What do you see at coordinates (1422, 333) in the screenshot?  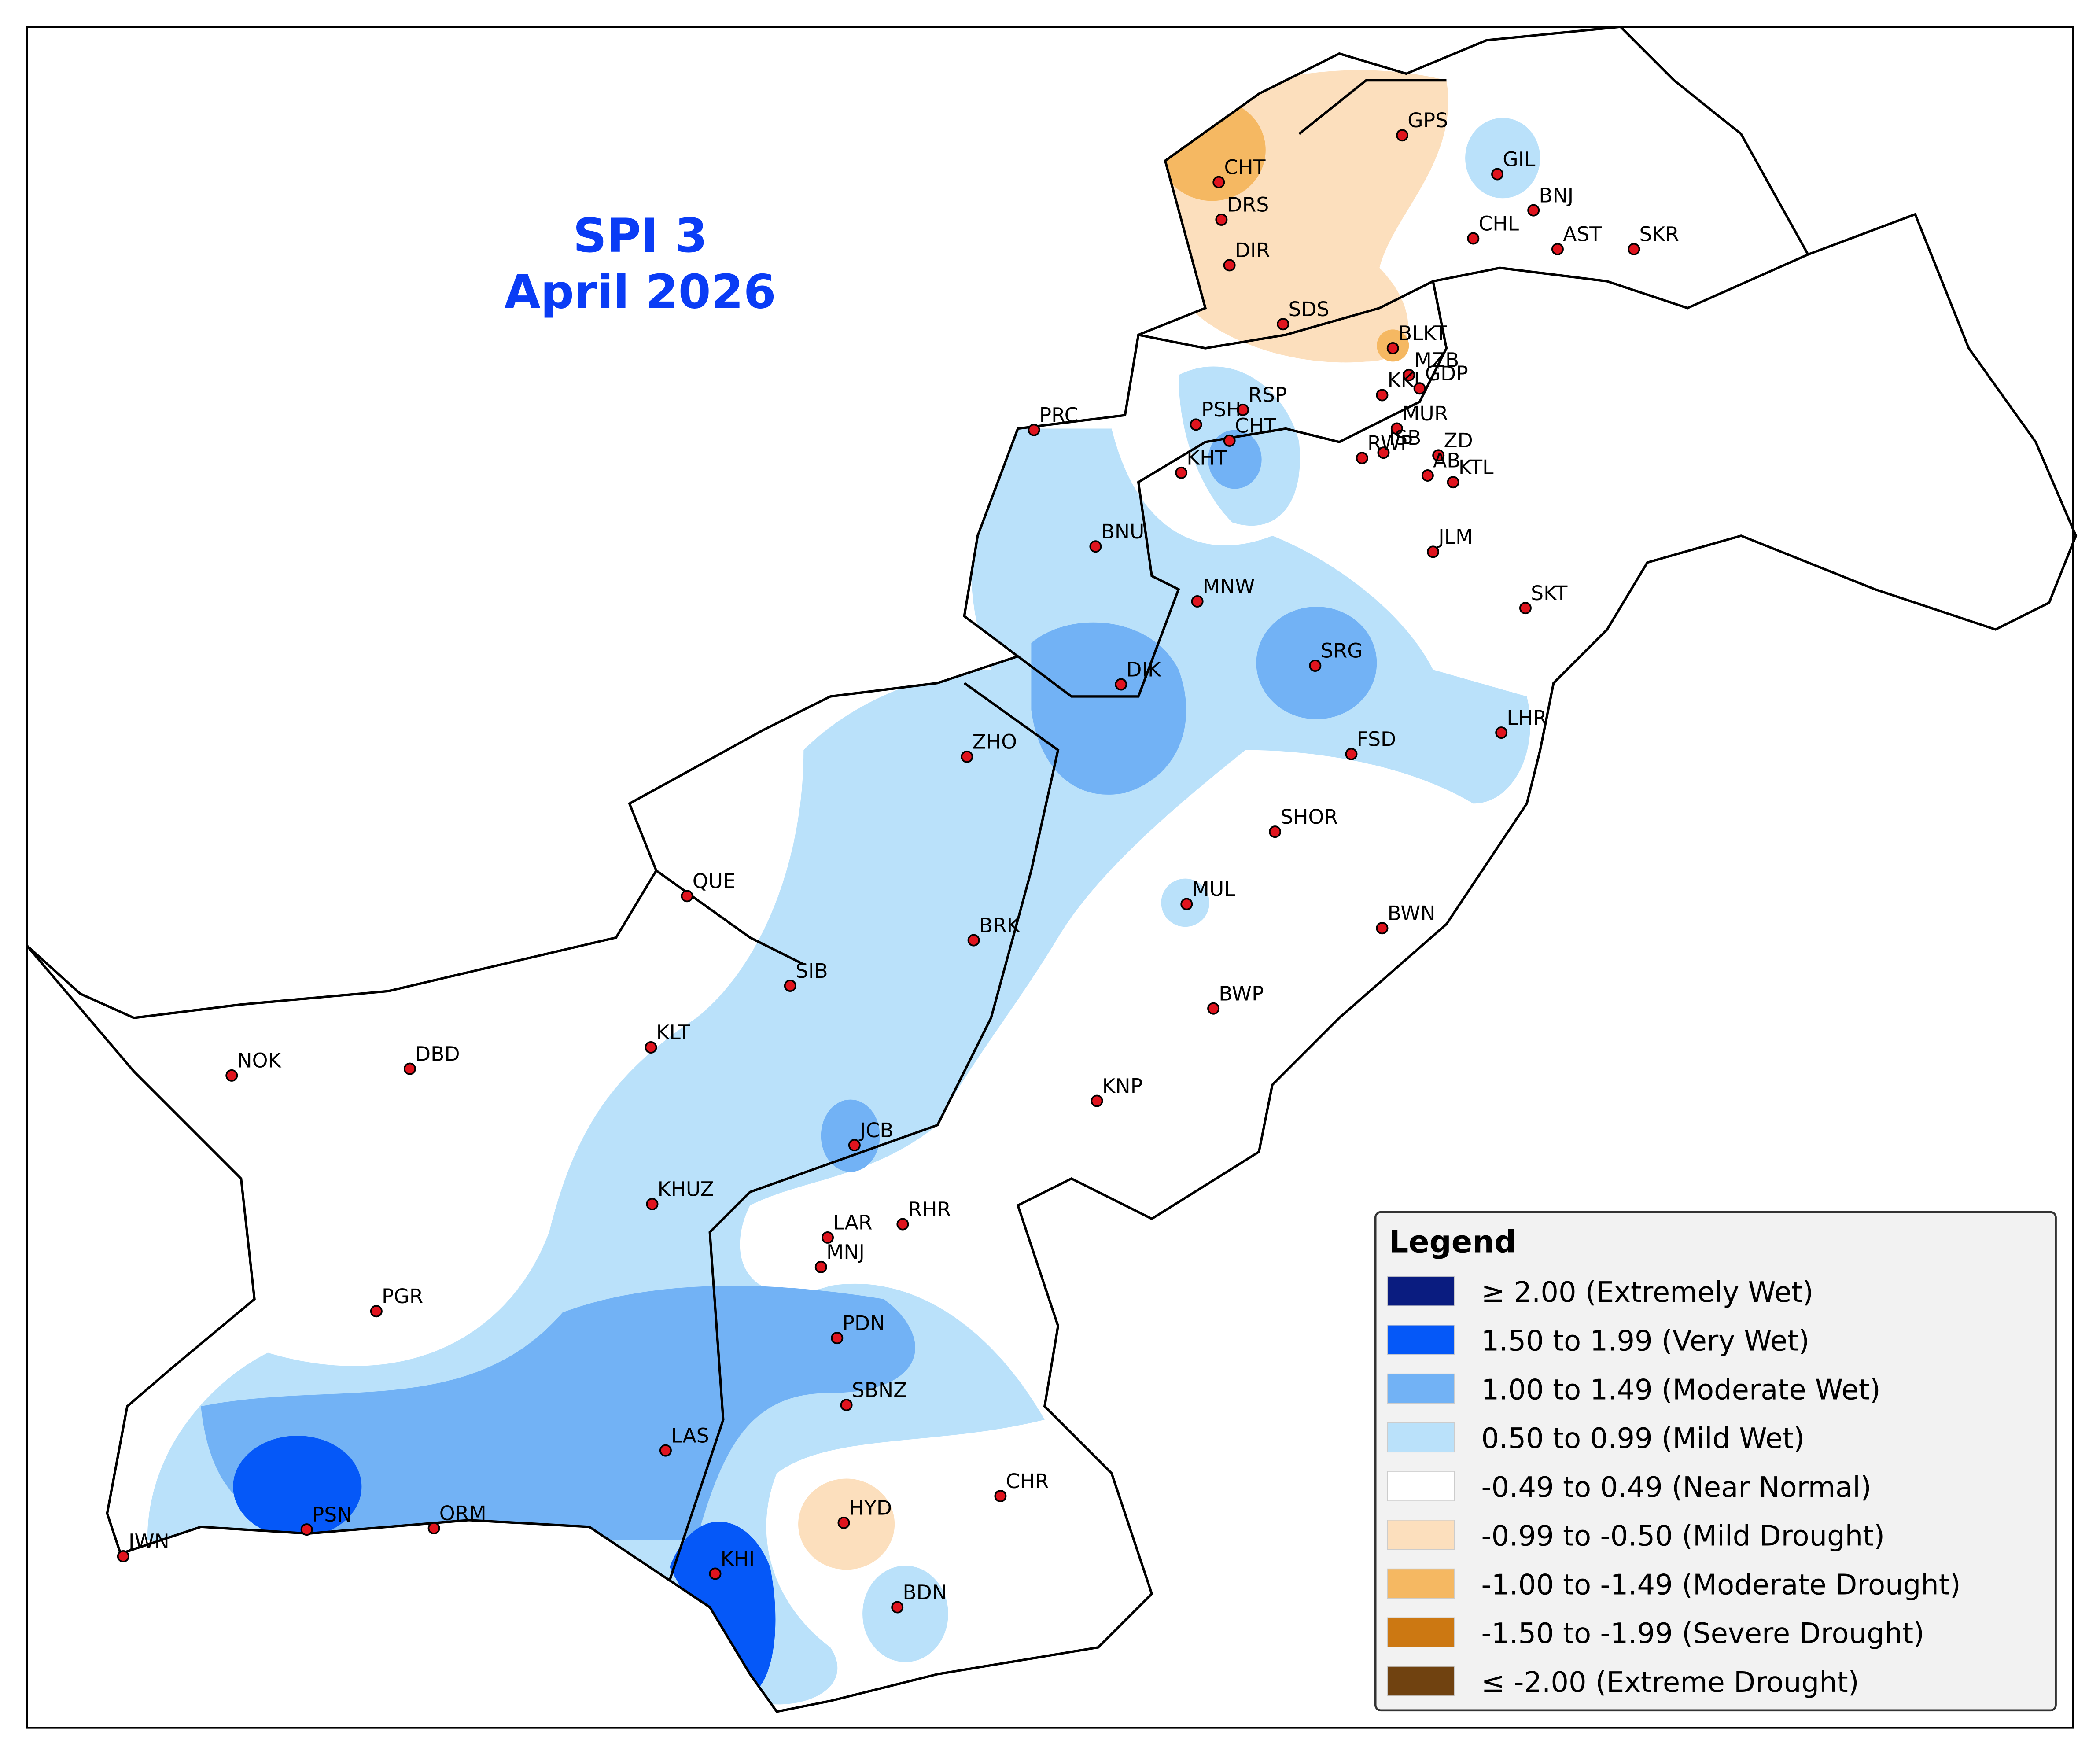 I see `station-label: BLKT` at bounding box center [1422, 333].